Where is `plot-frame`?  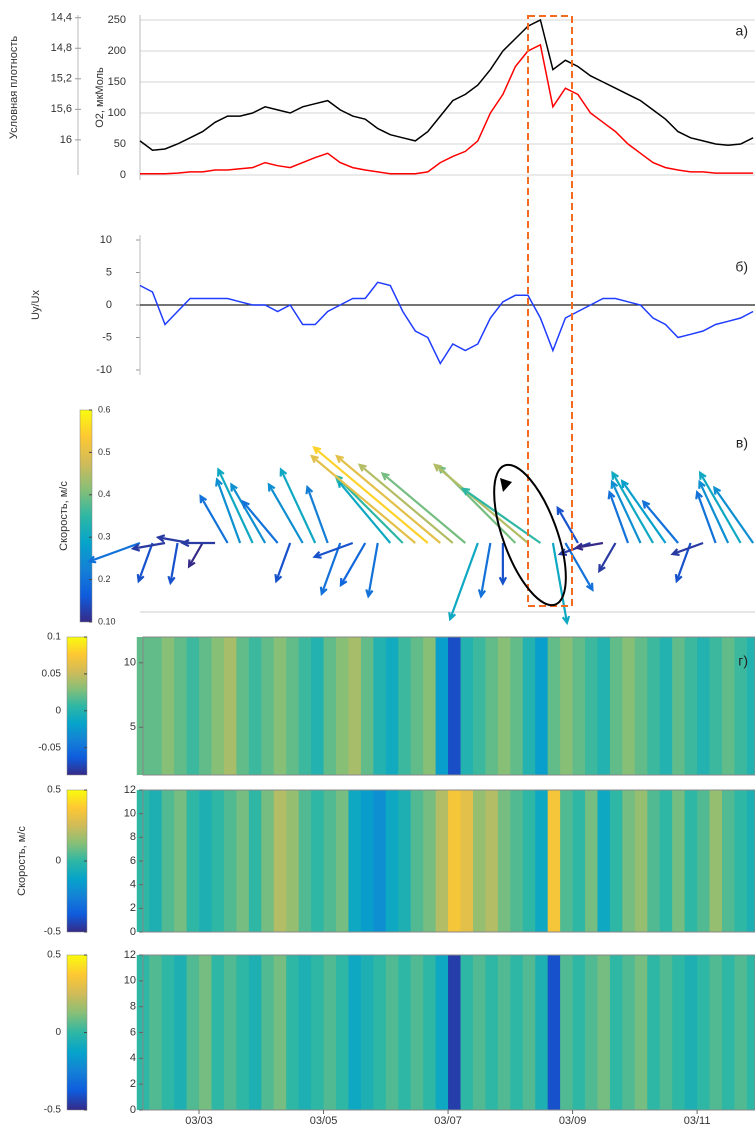 plot-frame is located at coordinates (448, 706).